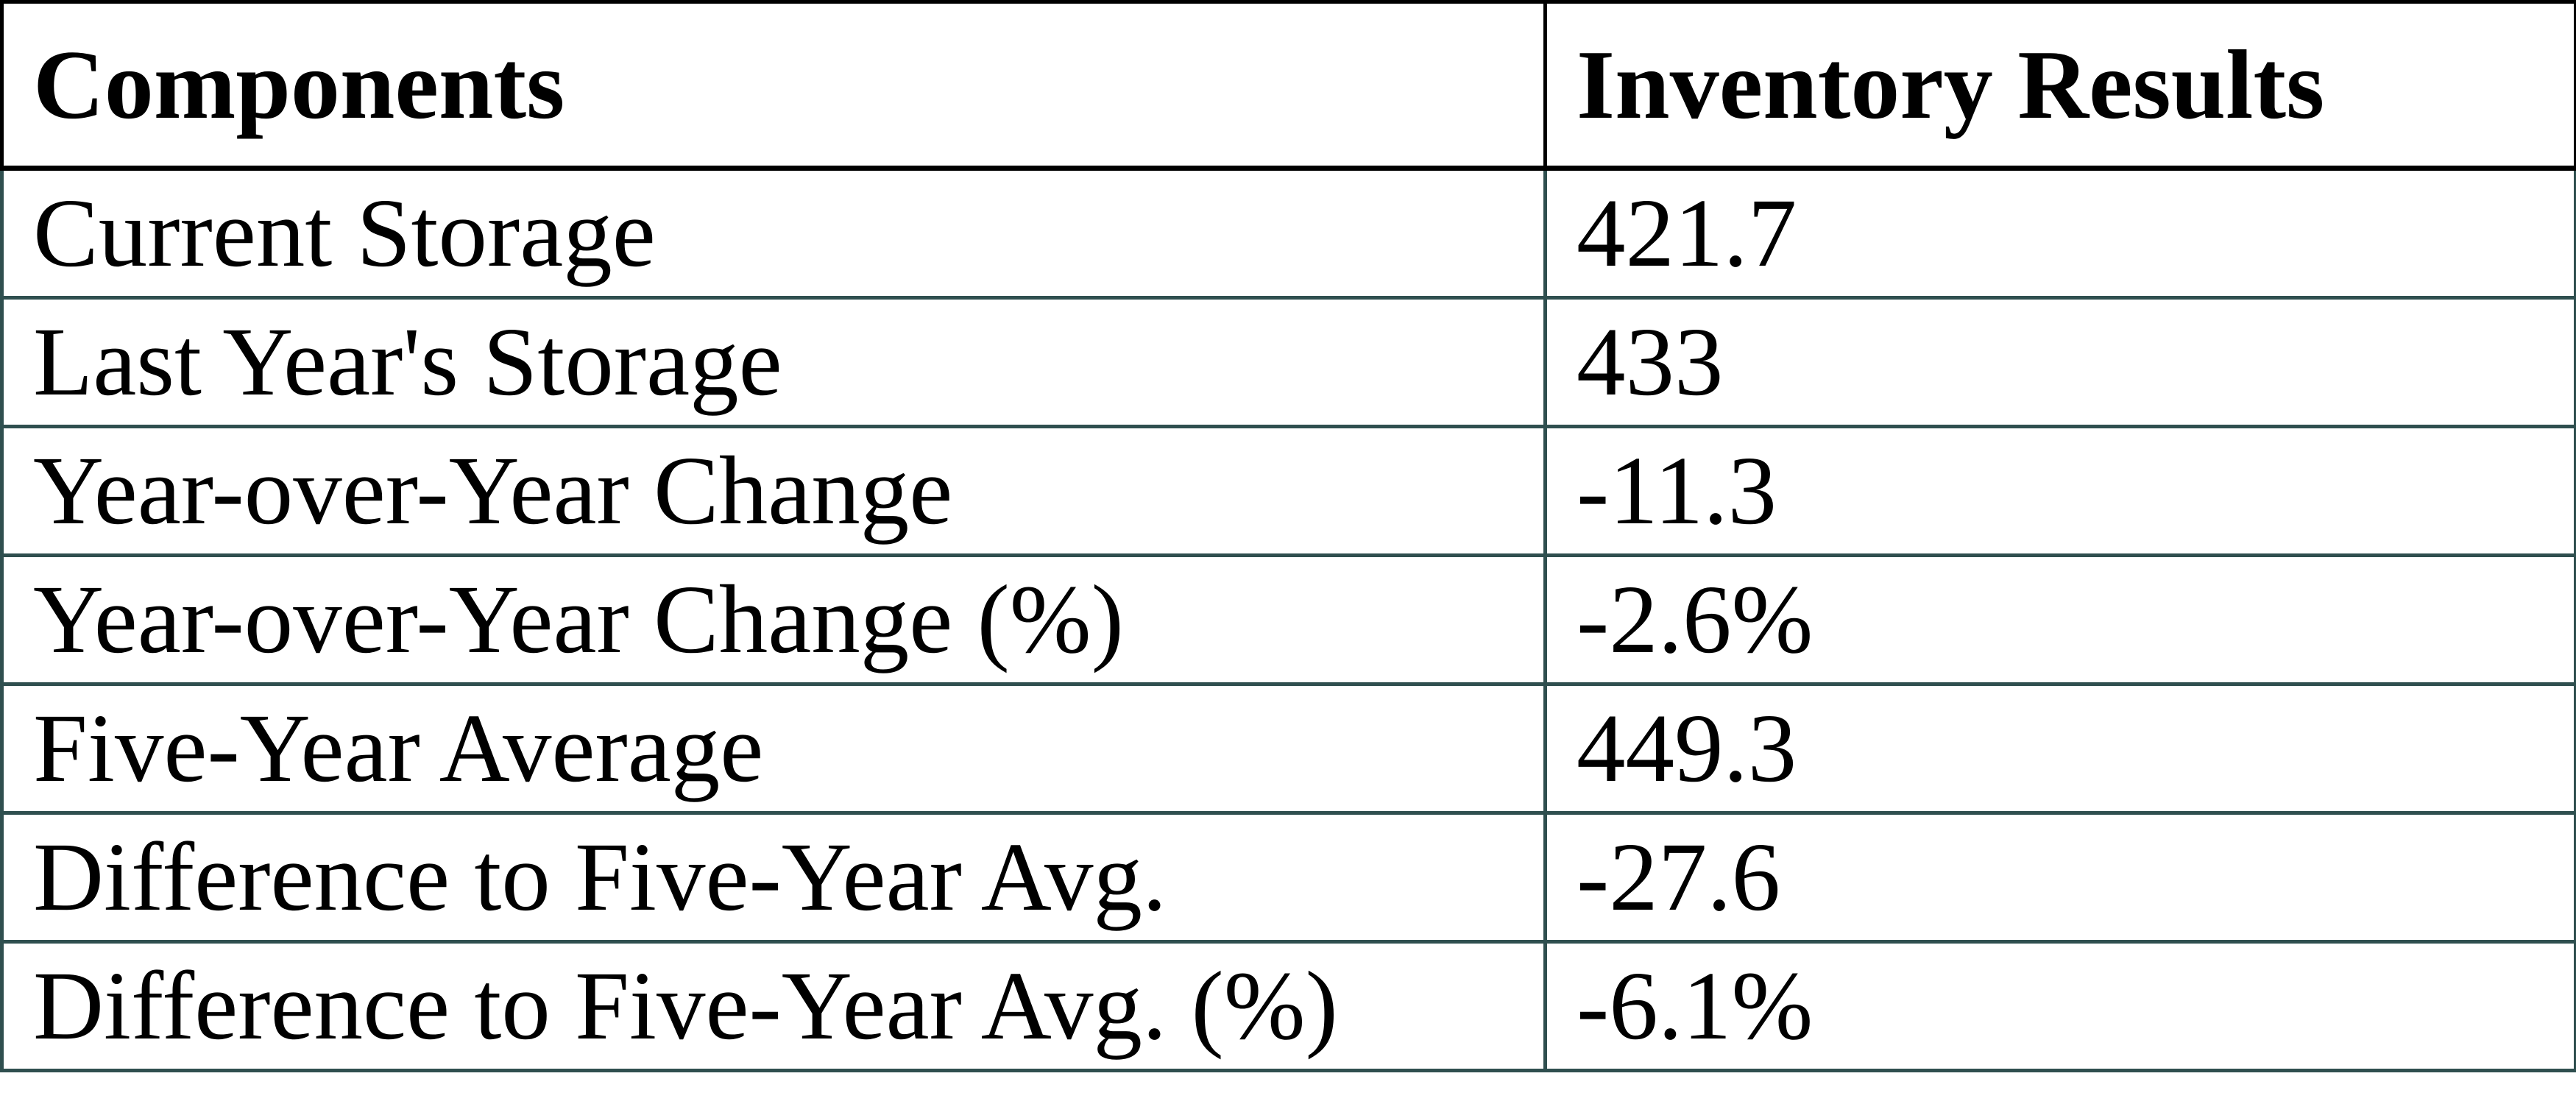 This screenshot has height=1104, width=2576. I want to click on row-value: 449.3, so click(2059, 748).